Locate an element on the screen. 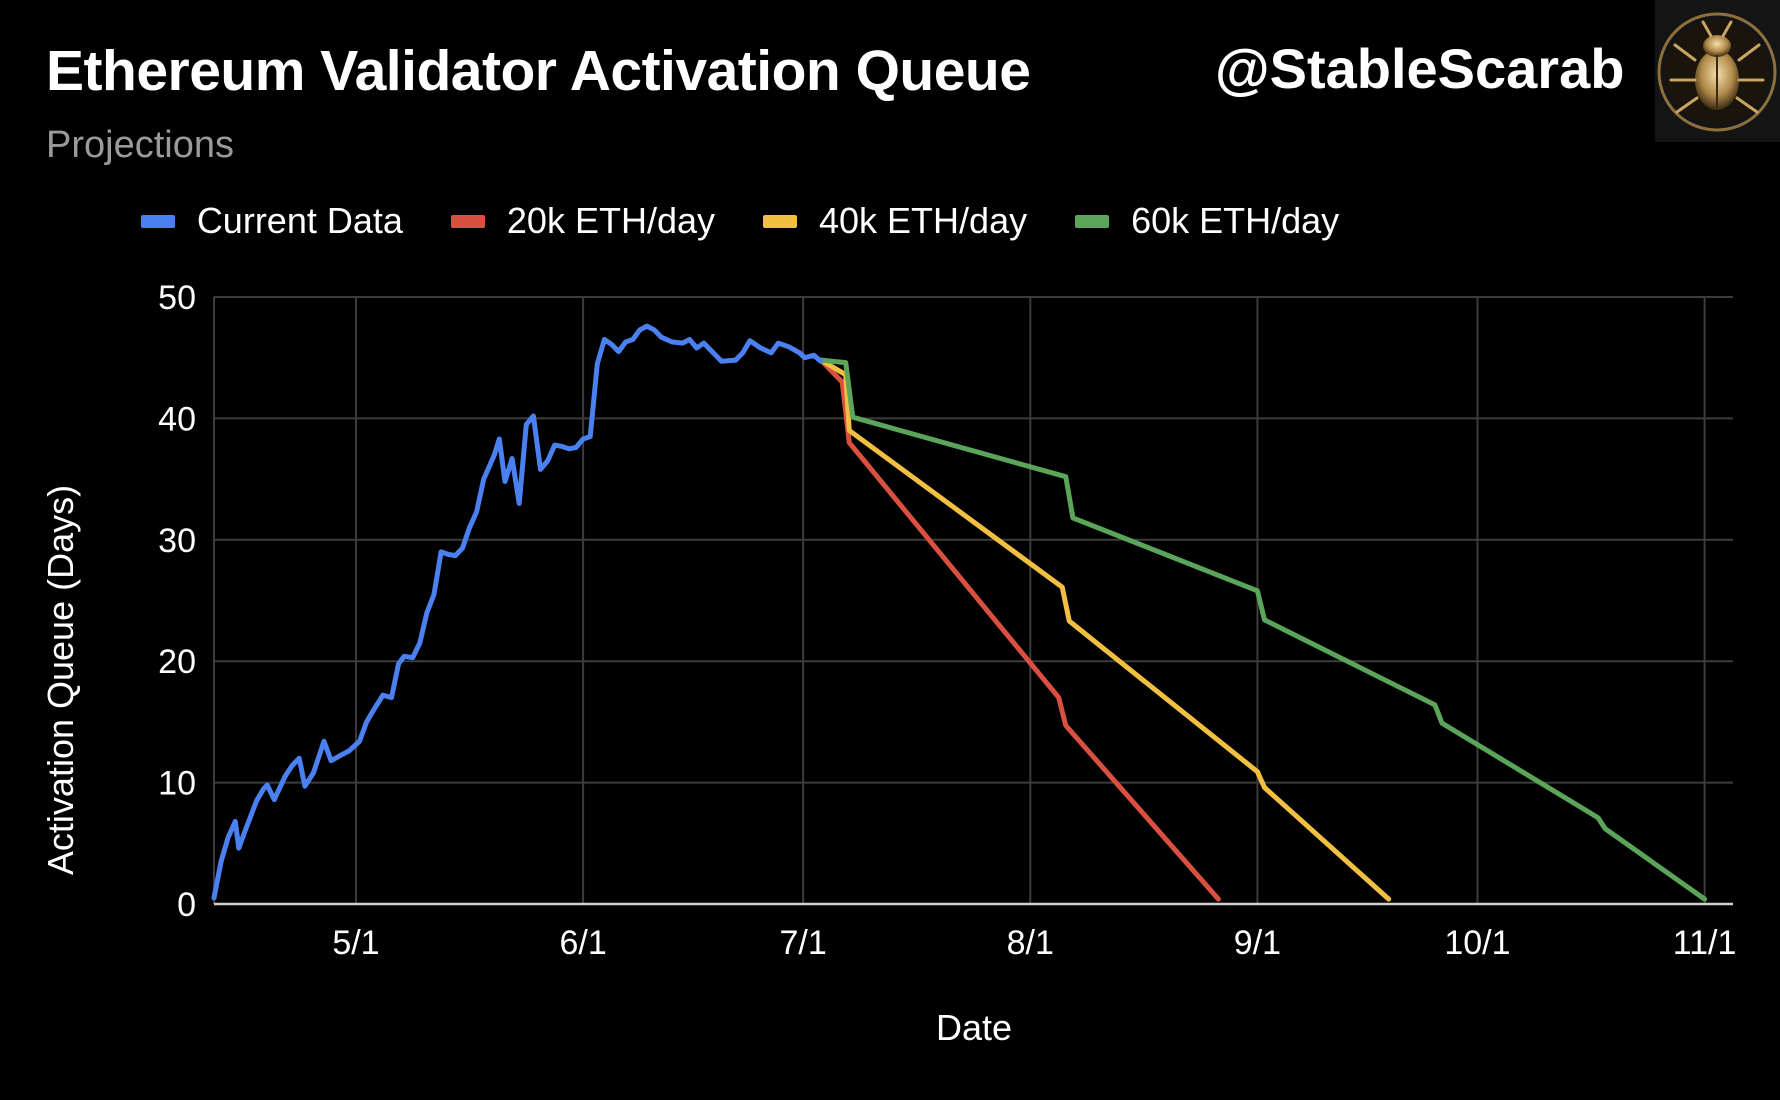  x-tick-label: 11/1 is located at coordinates (1705, 943).